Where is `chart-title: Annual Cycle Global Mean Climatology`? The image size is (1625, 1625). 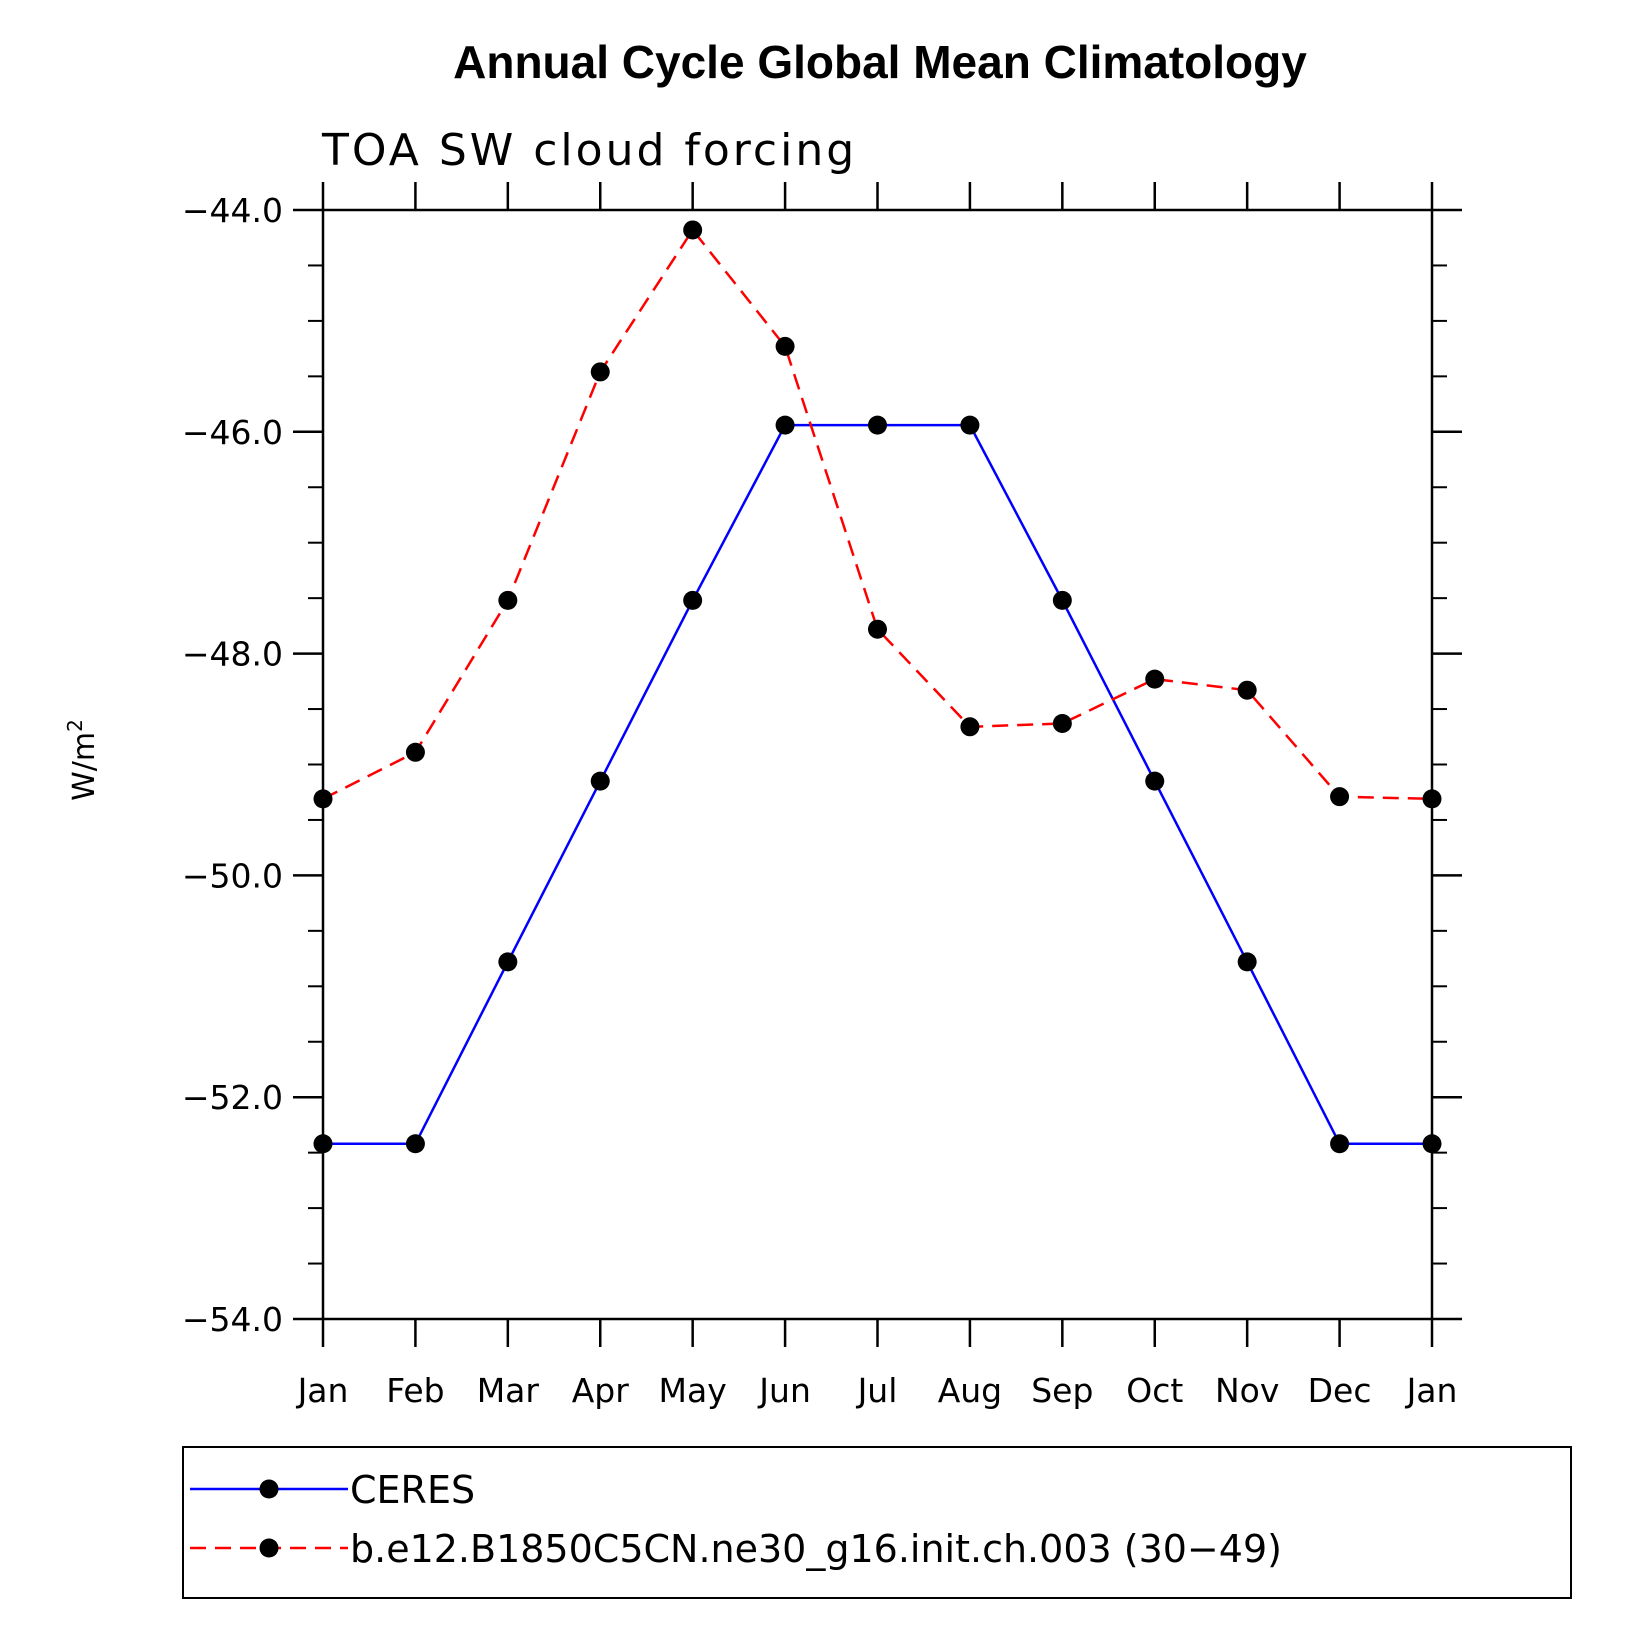 chart-title: Annual Cycle Global Mean Climatology is located at coordinates (880, 62).